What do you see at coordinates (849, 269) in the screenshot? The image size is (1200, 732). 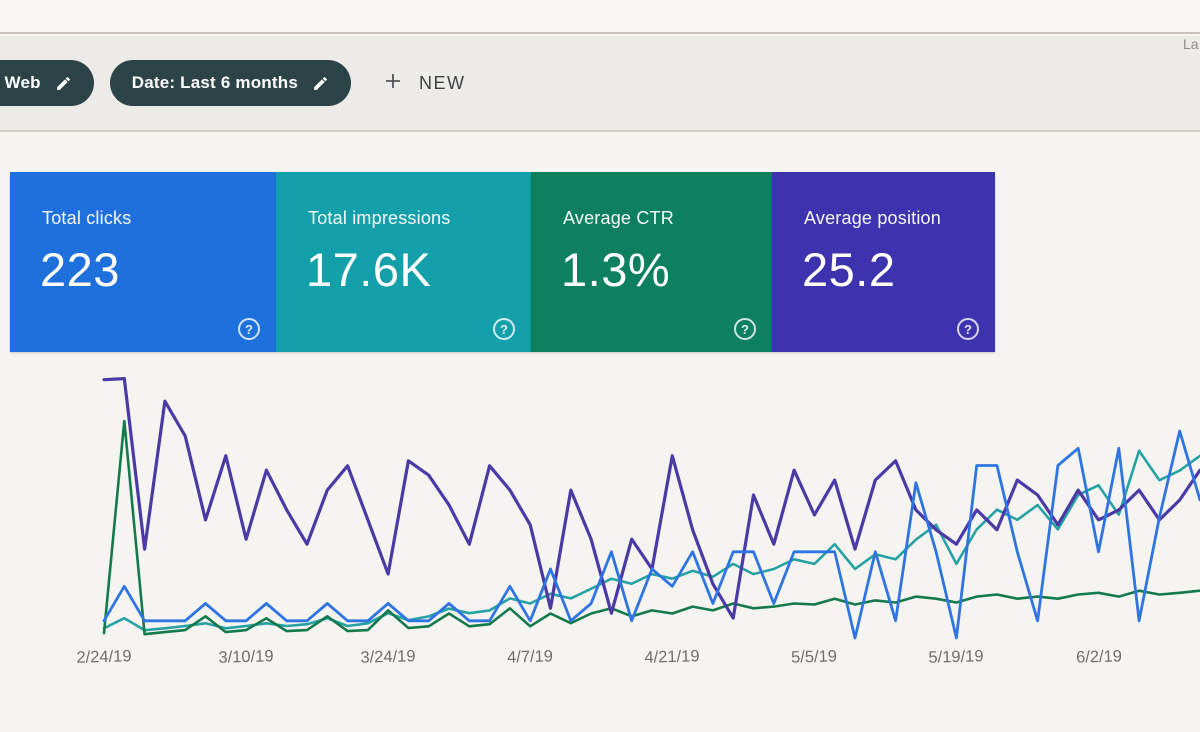 I see `metric-value: 25.2` at bounding box center [849, 269].